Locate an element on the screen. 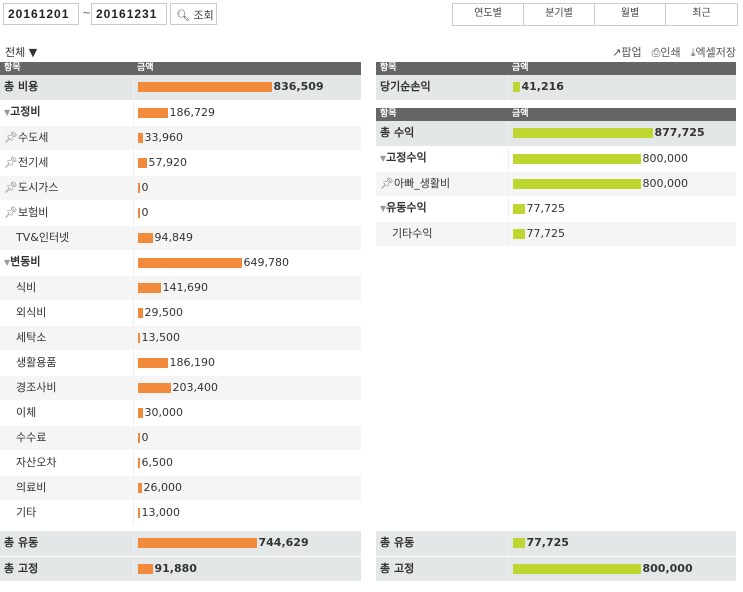 The height and width of the screenshot is (592, 743). popup-icon: ↗ is located at coordinates (617, 52).